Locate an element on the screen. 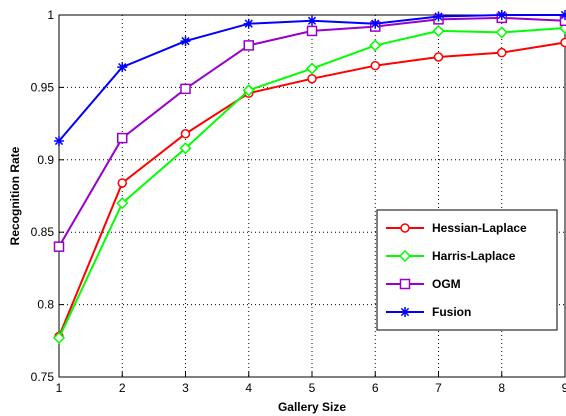 This screenshot has height=416, width=566. x-tick-label: 9 is located at coordinates (564, 388).